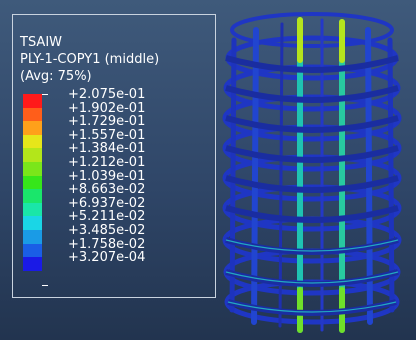 This screenshot has height=340, width=416. I want to click on legend-value: +1.384e-01, so click(107, 149).